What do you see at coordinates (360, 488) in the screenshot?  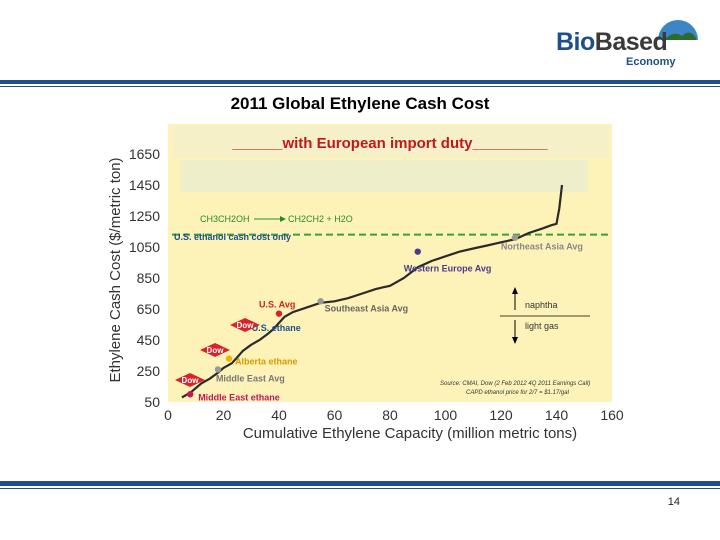 I see `bottom-rule-thin` at bounding box center [360, 488].